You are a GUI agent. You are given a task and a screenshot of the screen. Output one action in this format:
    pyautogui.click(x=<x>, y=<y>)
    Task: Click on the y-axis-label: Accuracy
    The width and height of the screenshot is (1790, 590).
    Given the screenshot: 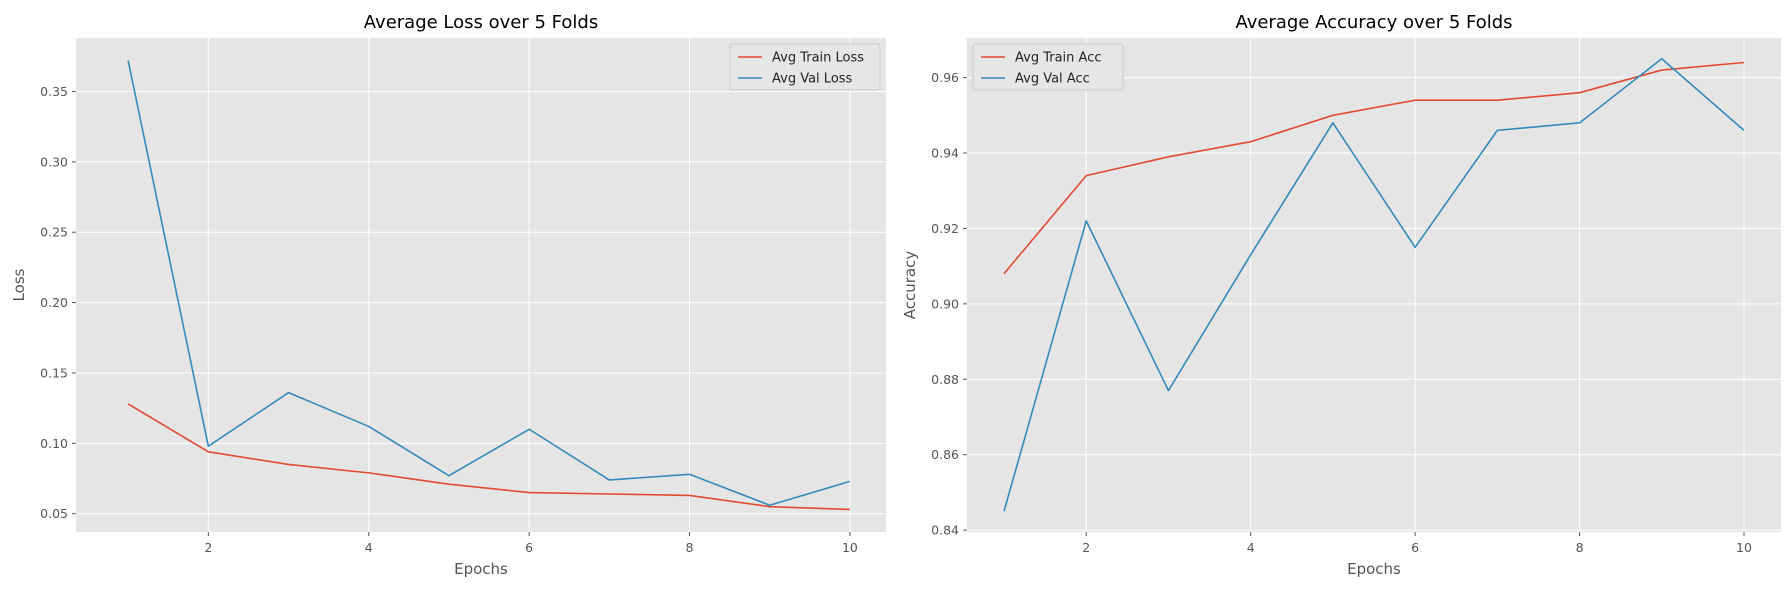 What is the action you would take?
    pyautogui.click(x=910, y=285)
    